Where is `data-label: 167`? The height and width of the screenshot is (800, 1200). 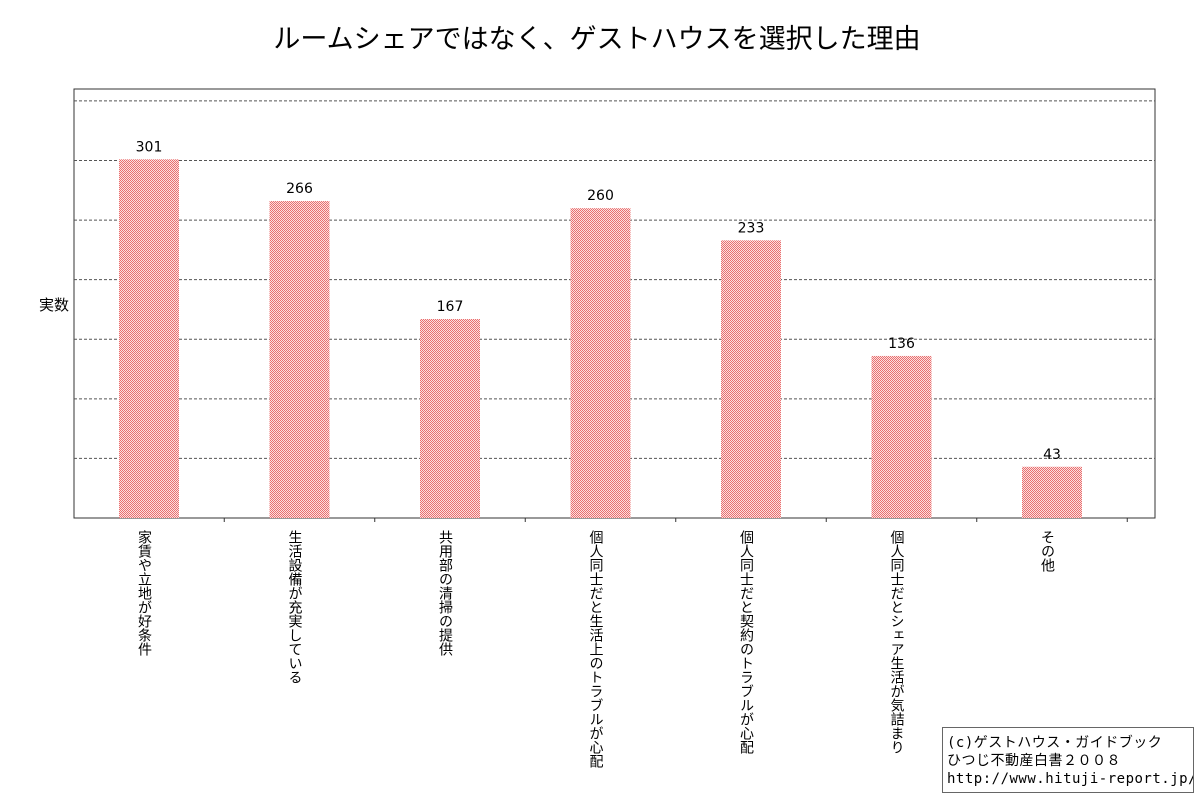
data-label: 167 is located at coordinates (450, 307).